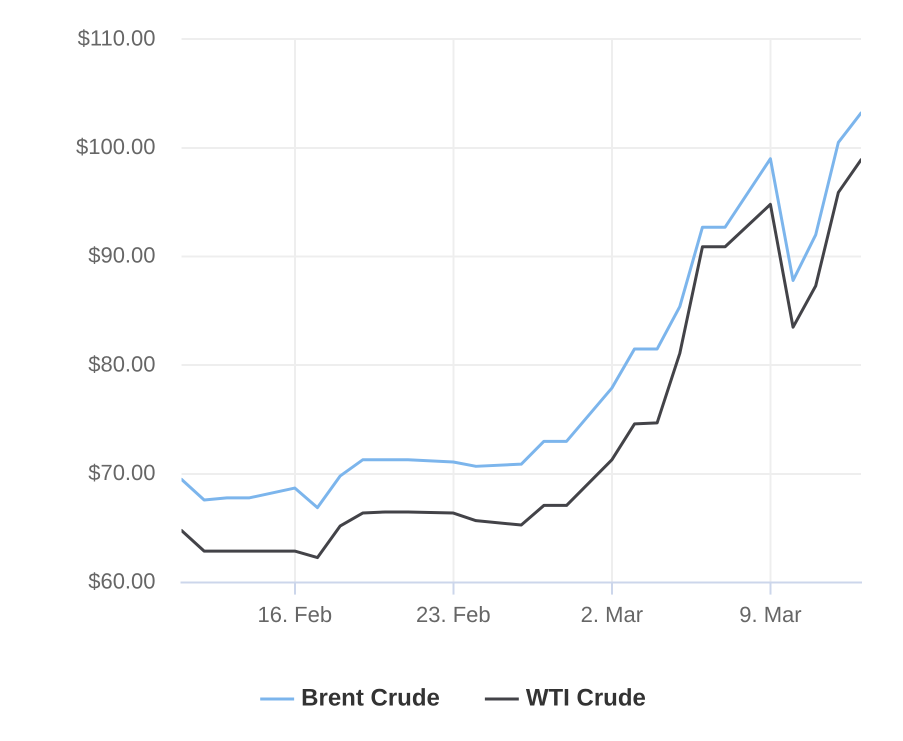 The width and height of the screenshot is (903, 741). What do you see at coordinates (612, 614) in the screenshot?
I see `x-tick-label: 2. Mar` at bounding box center [612, 614].